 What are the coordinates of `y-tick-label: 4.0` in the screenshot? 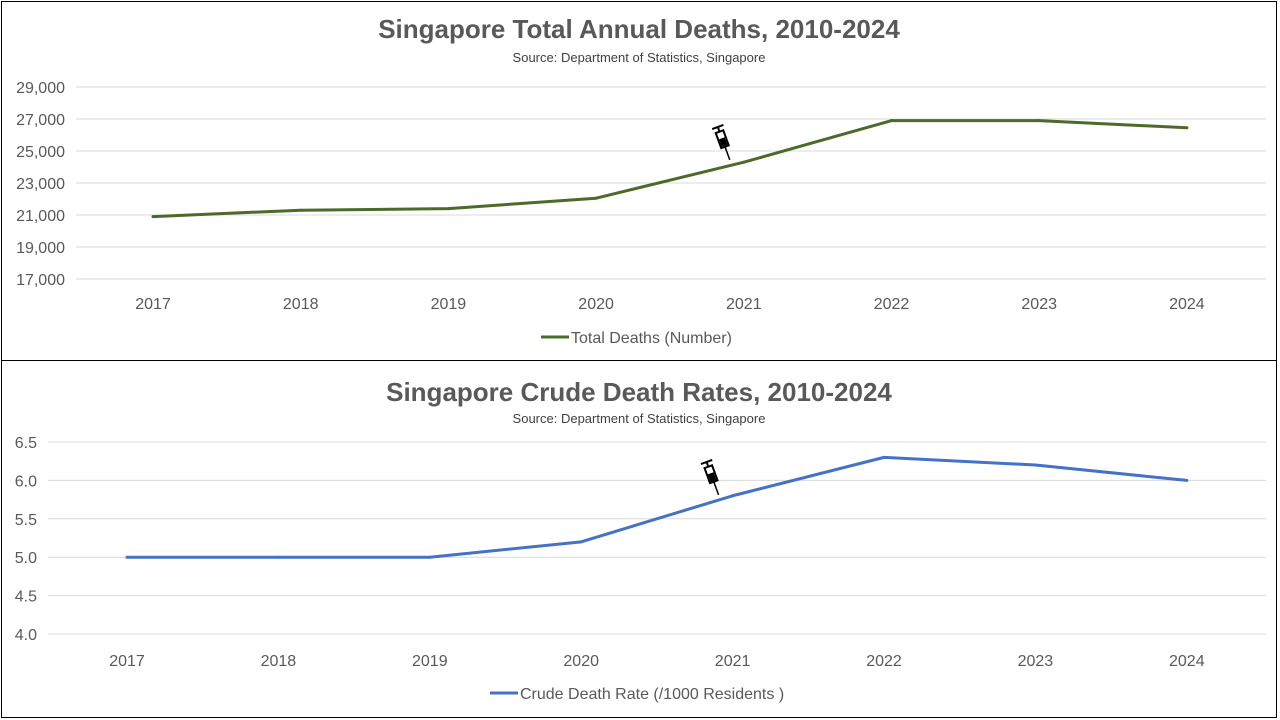 It's located at (26, 635).